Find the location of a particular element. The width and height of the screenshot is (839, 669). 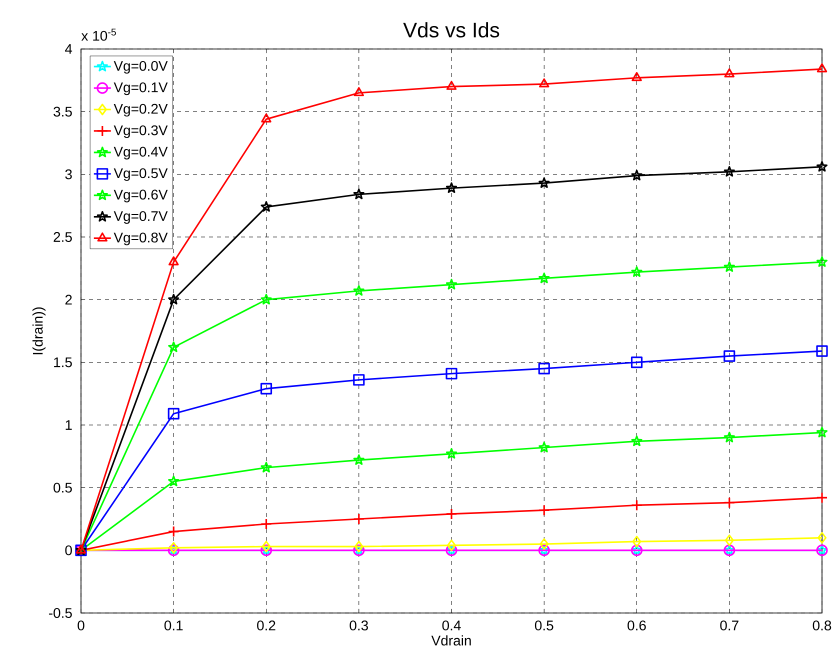

legend-label: Vg=0.8V is located at coordinates (141, 239).